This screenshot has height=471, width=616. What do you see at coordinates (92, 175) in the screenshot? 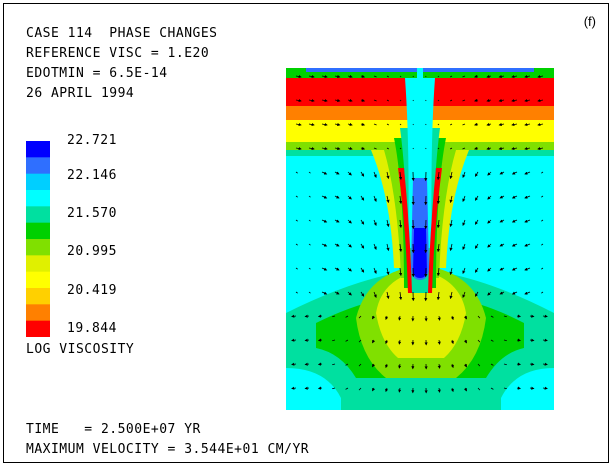
I see `colorbar-tick-2: 22.146` at bounding box center [92, 175].